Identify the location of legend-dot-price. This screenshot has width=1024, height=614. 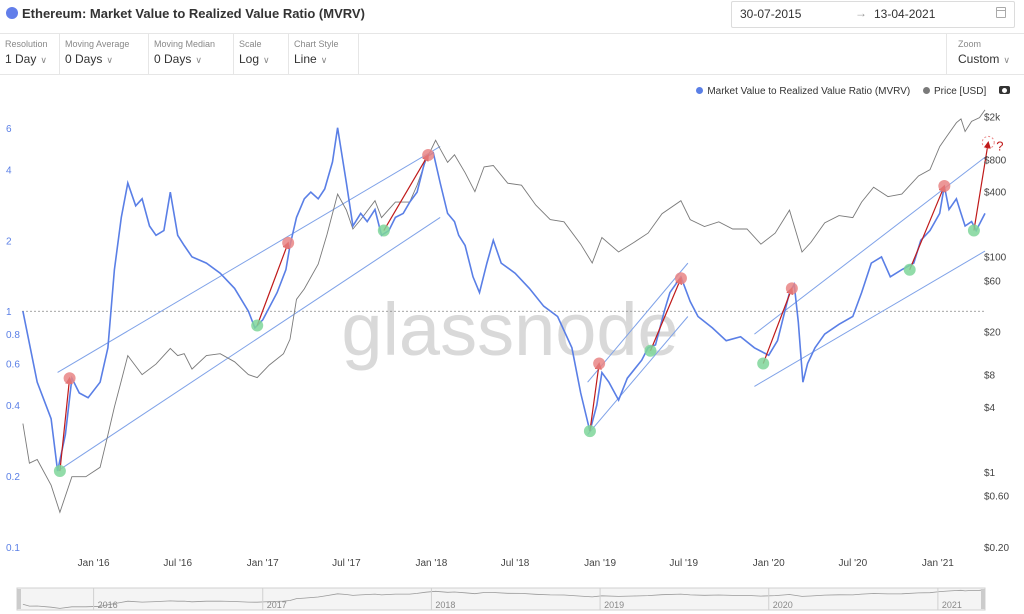
(926, 90).